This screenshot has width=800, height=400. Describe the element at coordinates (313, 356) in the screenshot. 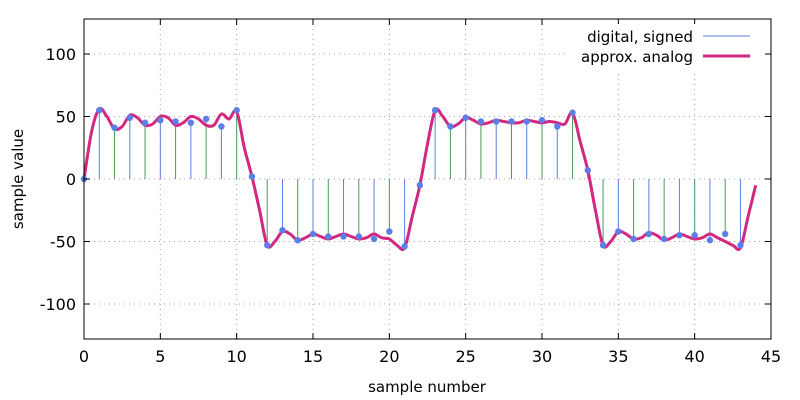

I see `x-tick-label: 15` at that location.